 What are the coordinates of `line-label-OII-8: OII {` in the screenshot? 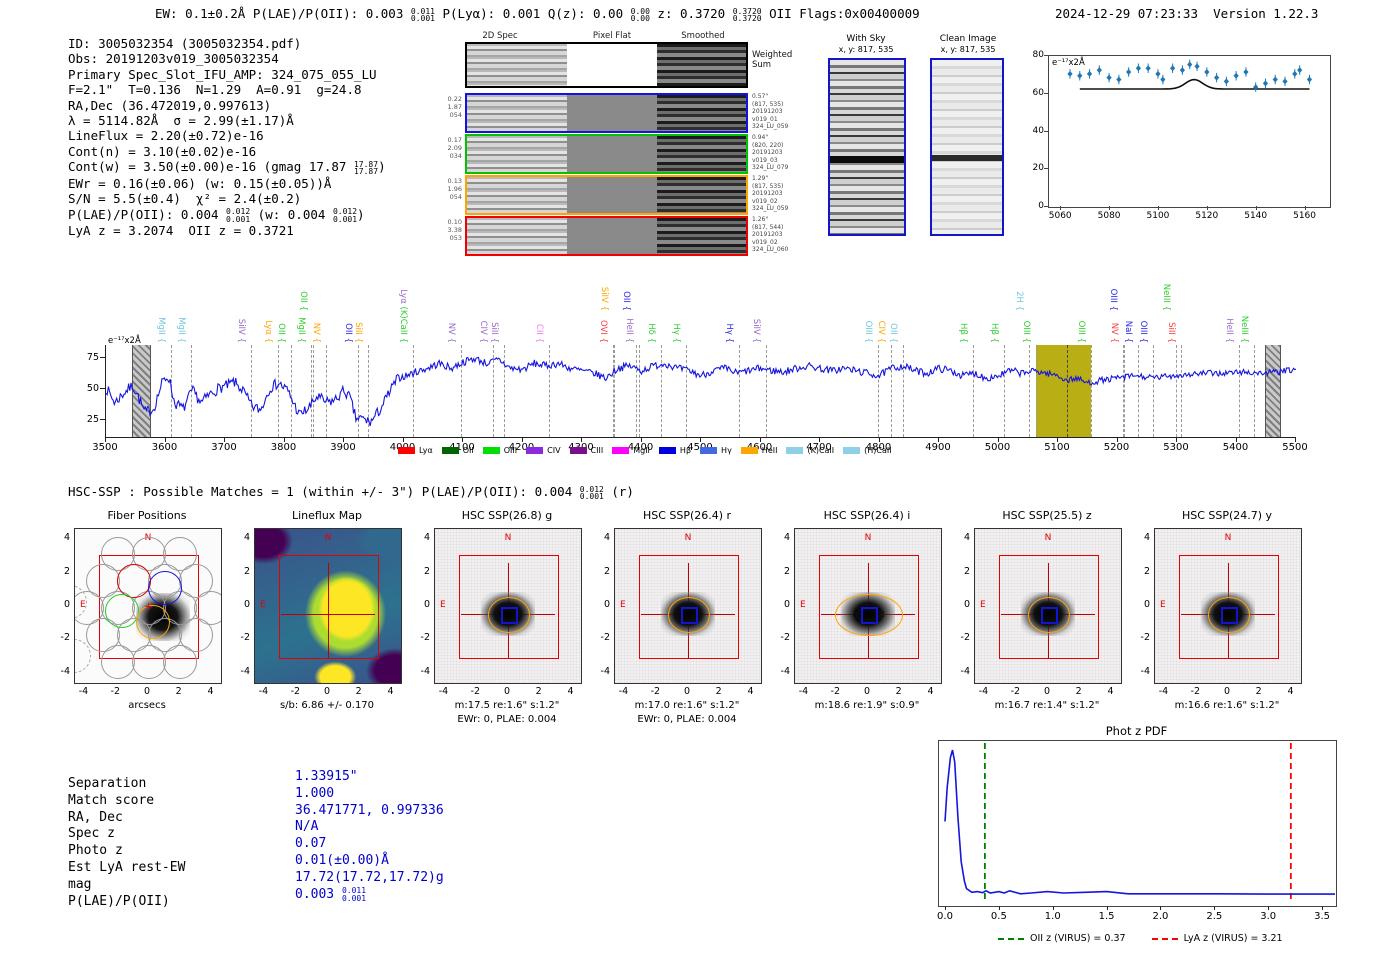 It's located at (348, 333).